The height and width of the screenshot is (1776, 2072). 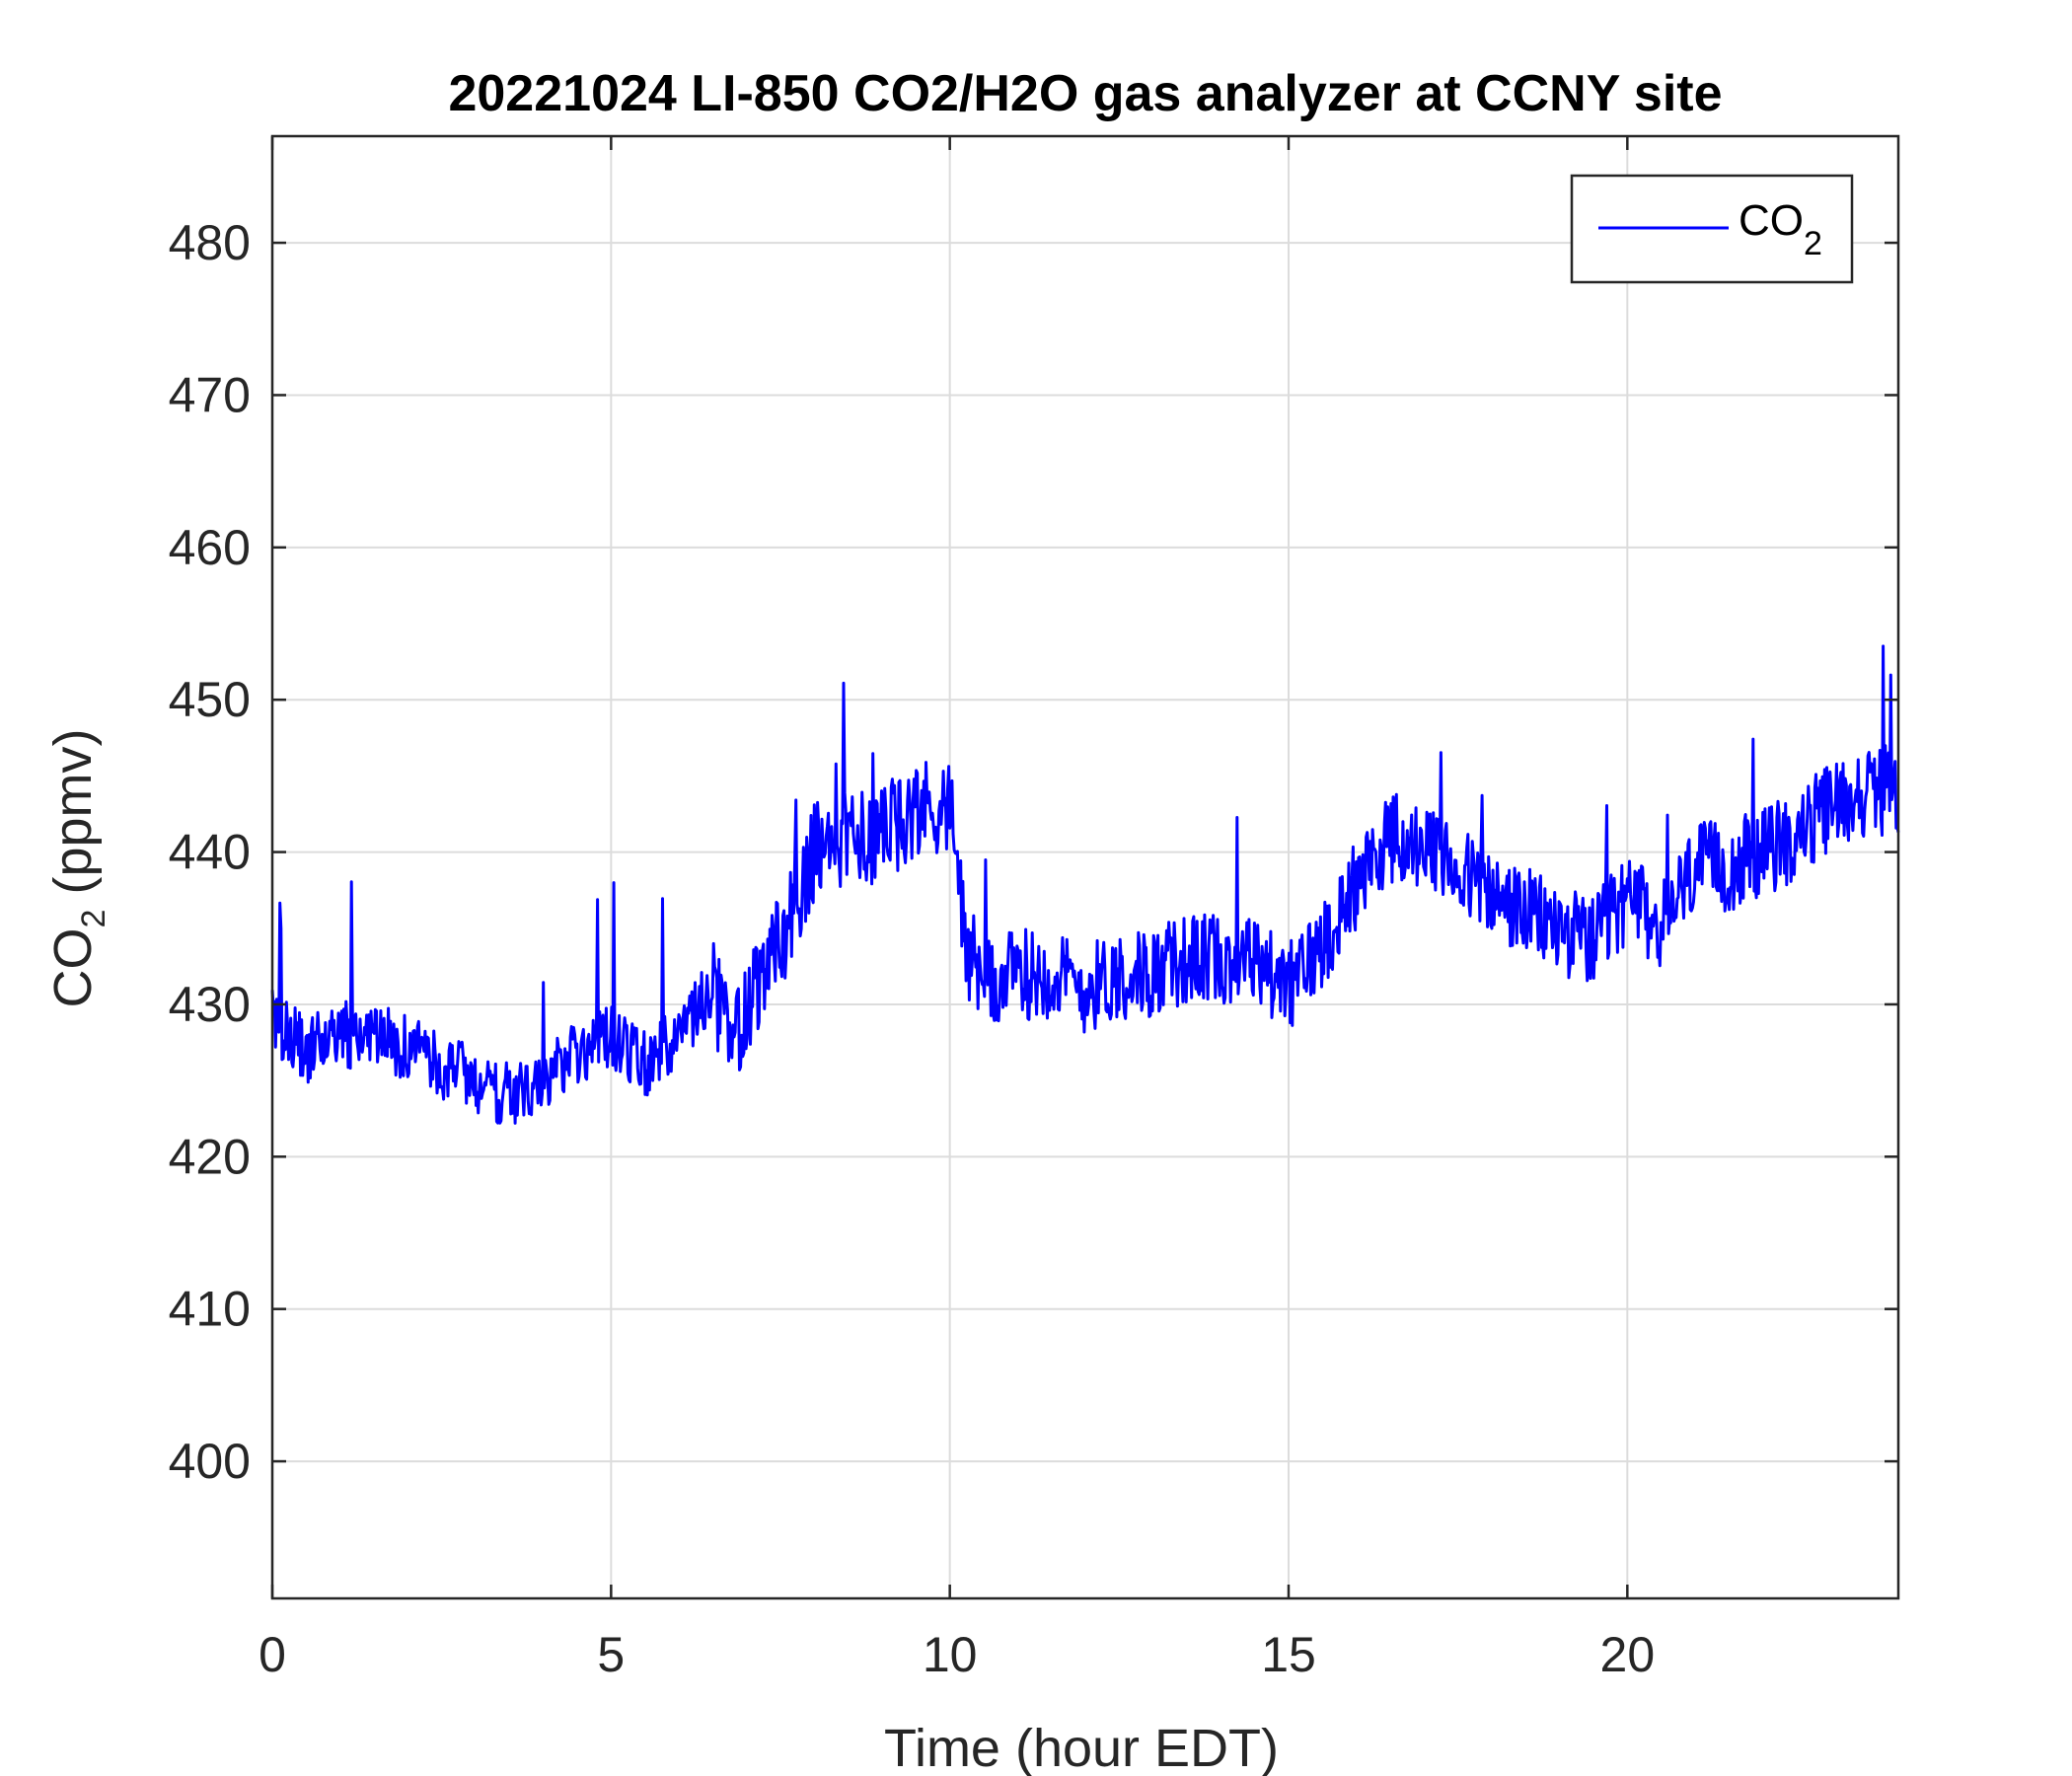 What do you see at coordinates (1813, 243) in the screenshot?
I see `legend-label-sub: 2` at bounding box center [1813, 243].